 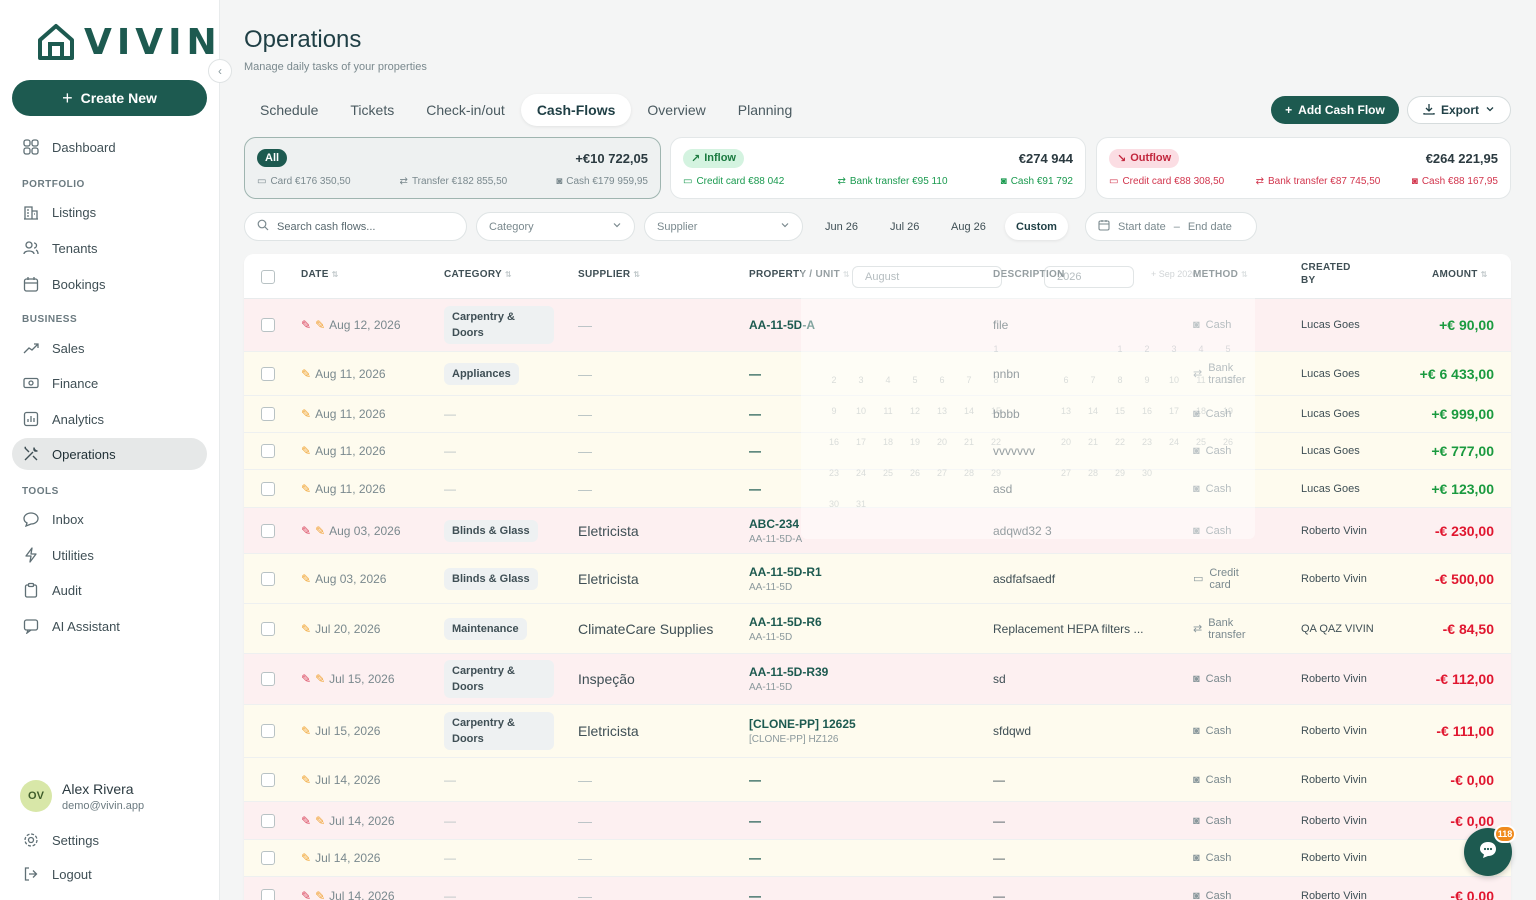 What do you see at coordinates (109, 248) in the screenshot?
I see `sidebar-item-tenants: Tenants` at bounding box center [109, 248].